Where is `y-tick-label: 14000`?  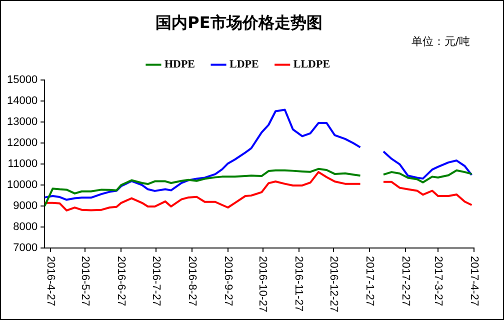
y-tick-label: 14000 is located at coordinates (22, 101).